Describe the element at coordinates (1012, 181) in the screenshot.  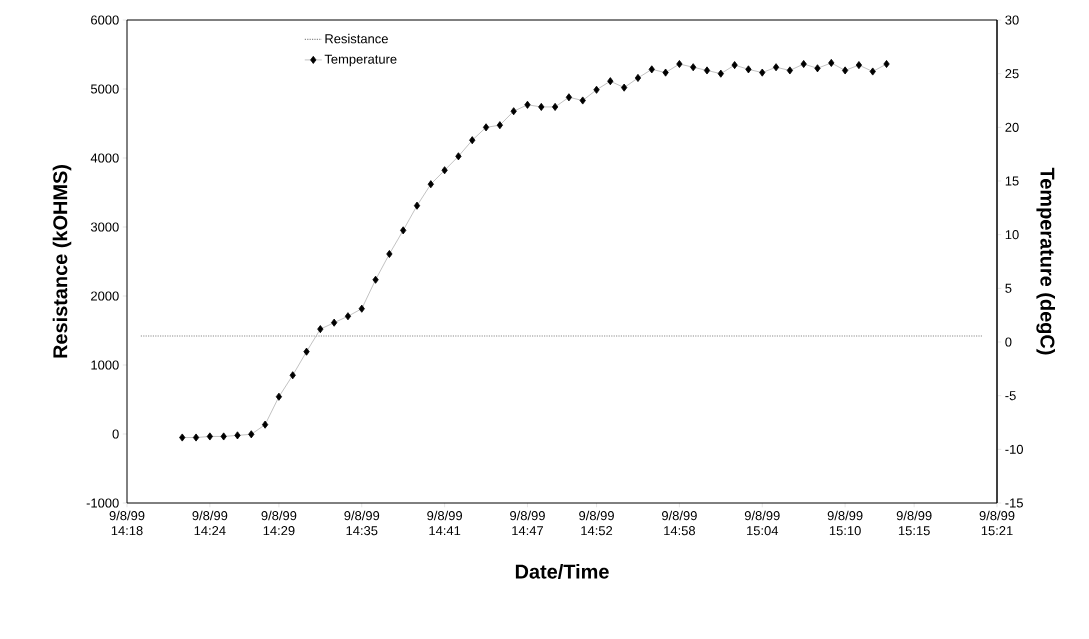
I see `y2-tick-label: 15` at that location.